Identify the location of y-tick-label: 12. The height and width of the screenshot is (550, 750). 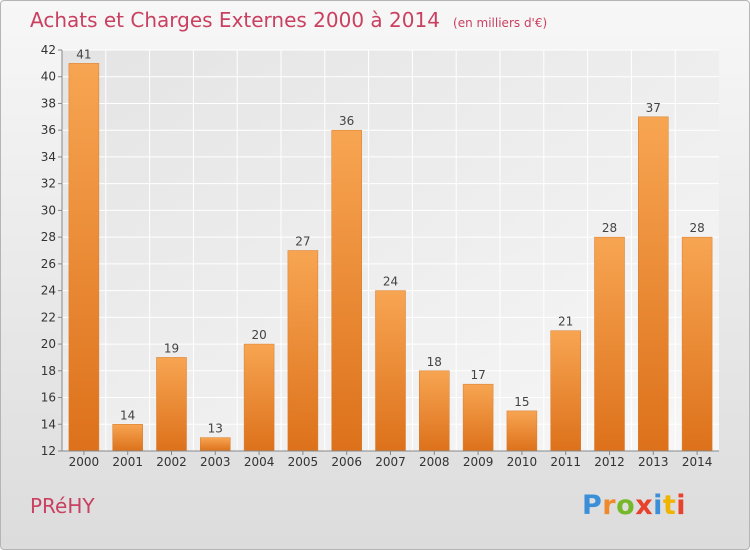
(48, 451).